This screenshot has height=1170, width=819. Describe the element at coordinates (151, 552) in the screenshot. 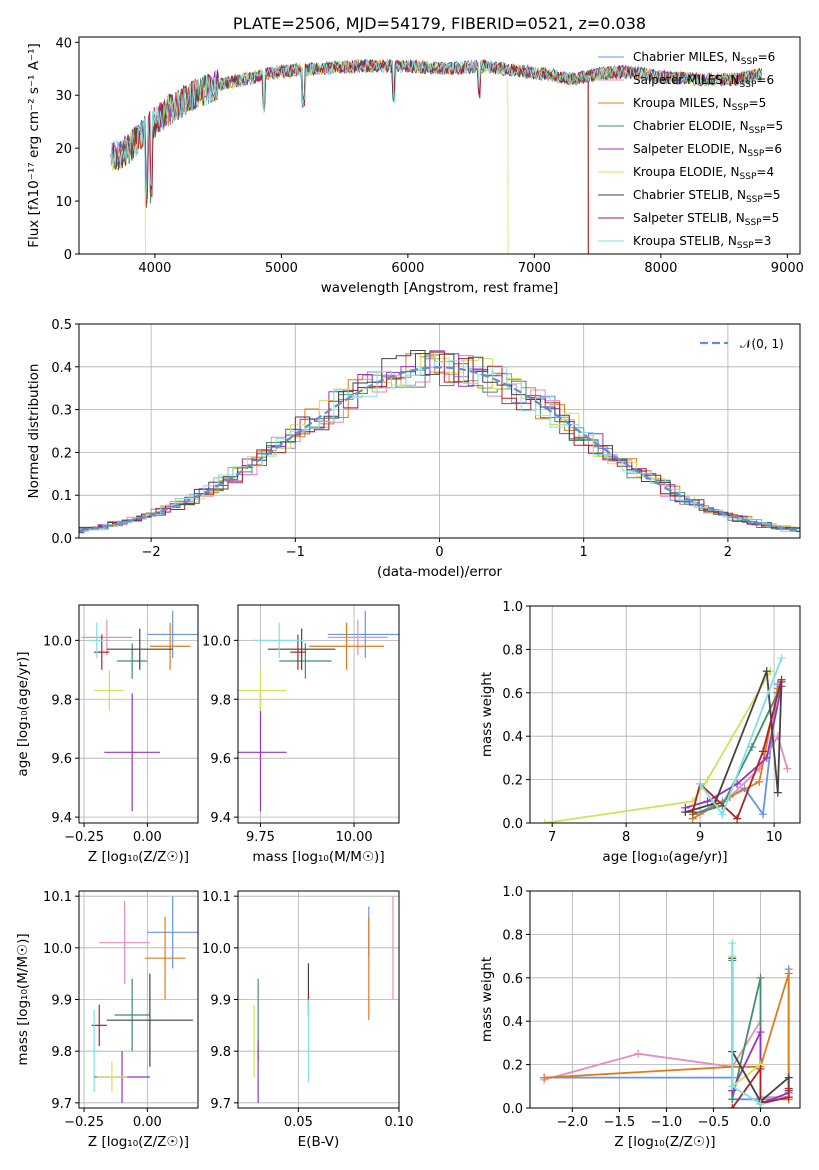

I see `x-tick-label: −2` at that location.